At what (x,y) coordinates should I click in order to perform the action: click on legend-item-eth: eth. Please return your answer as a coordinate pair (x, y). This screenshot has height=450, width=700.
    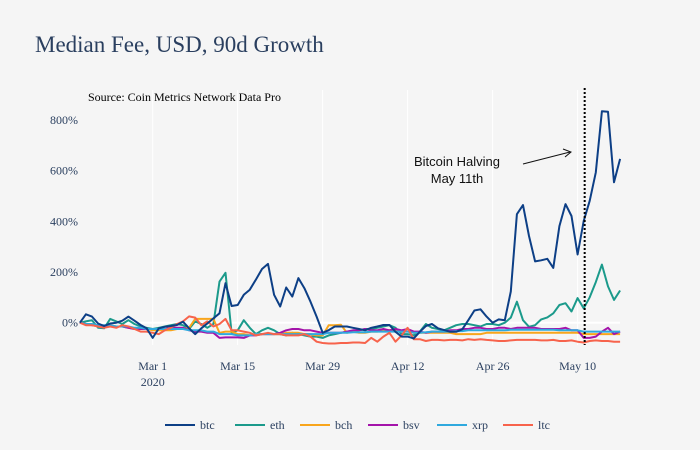
    Looking at the image, I should click on (260, 425).